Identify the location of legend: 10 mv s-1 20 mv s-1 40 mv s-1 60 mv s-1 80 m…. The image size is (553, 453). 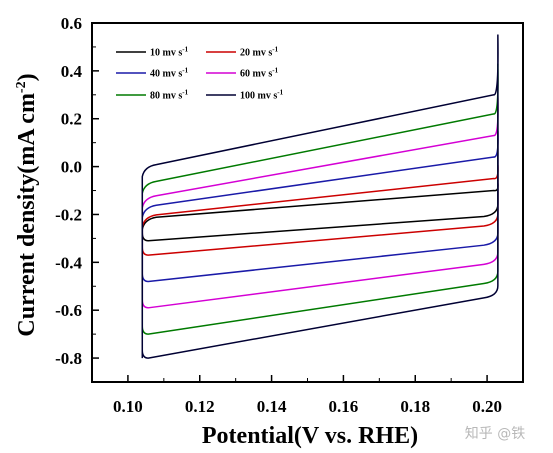
(200, 74).